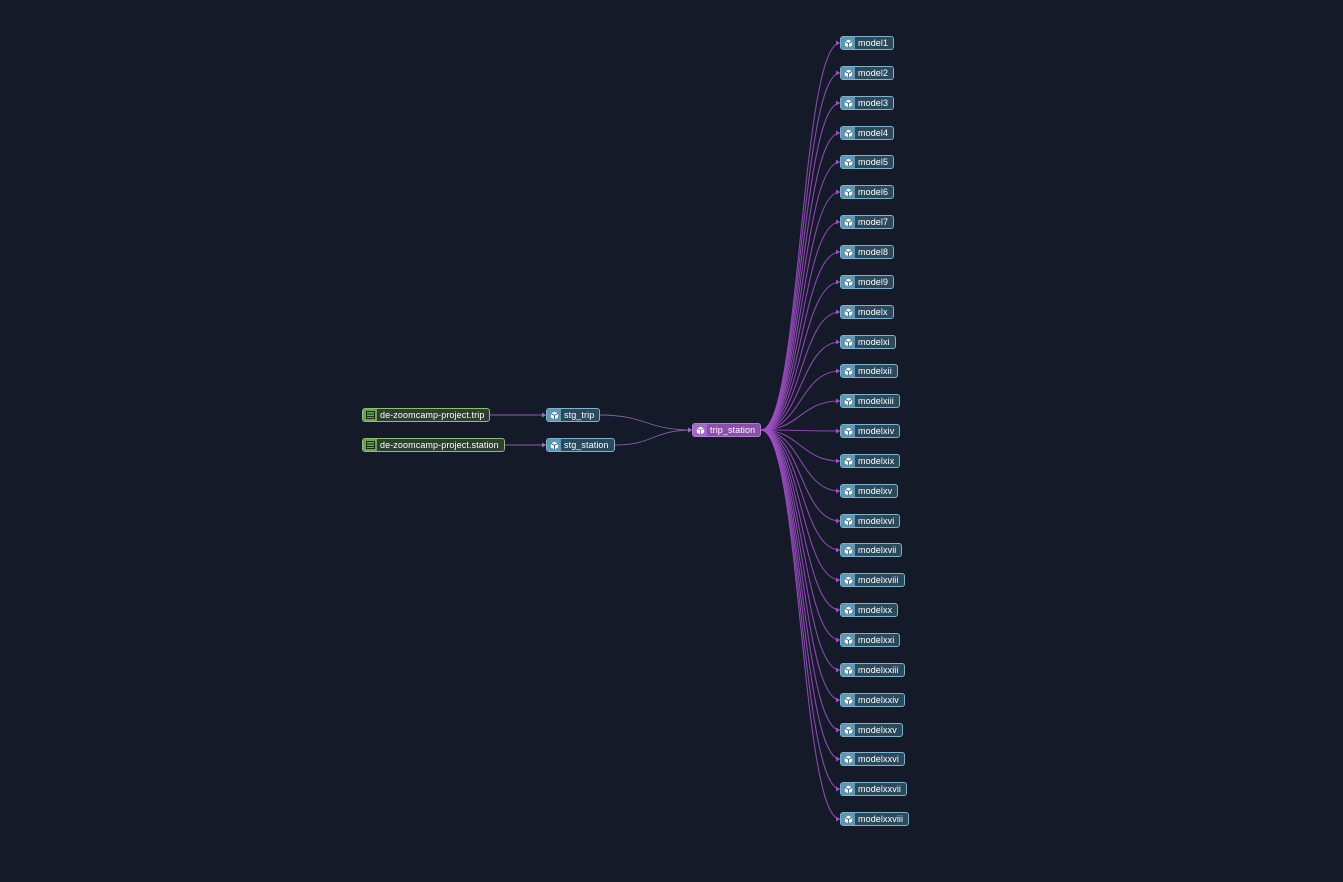 The width and height of the screenshot is (1343, 882). Describe the element at coordinates (873, 43) in the screenshot. I see `model-node-label: model1` at that location.